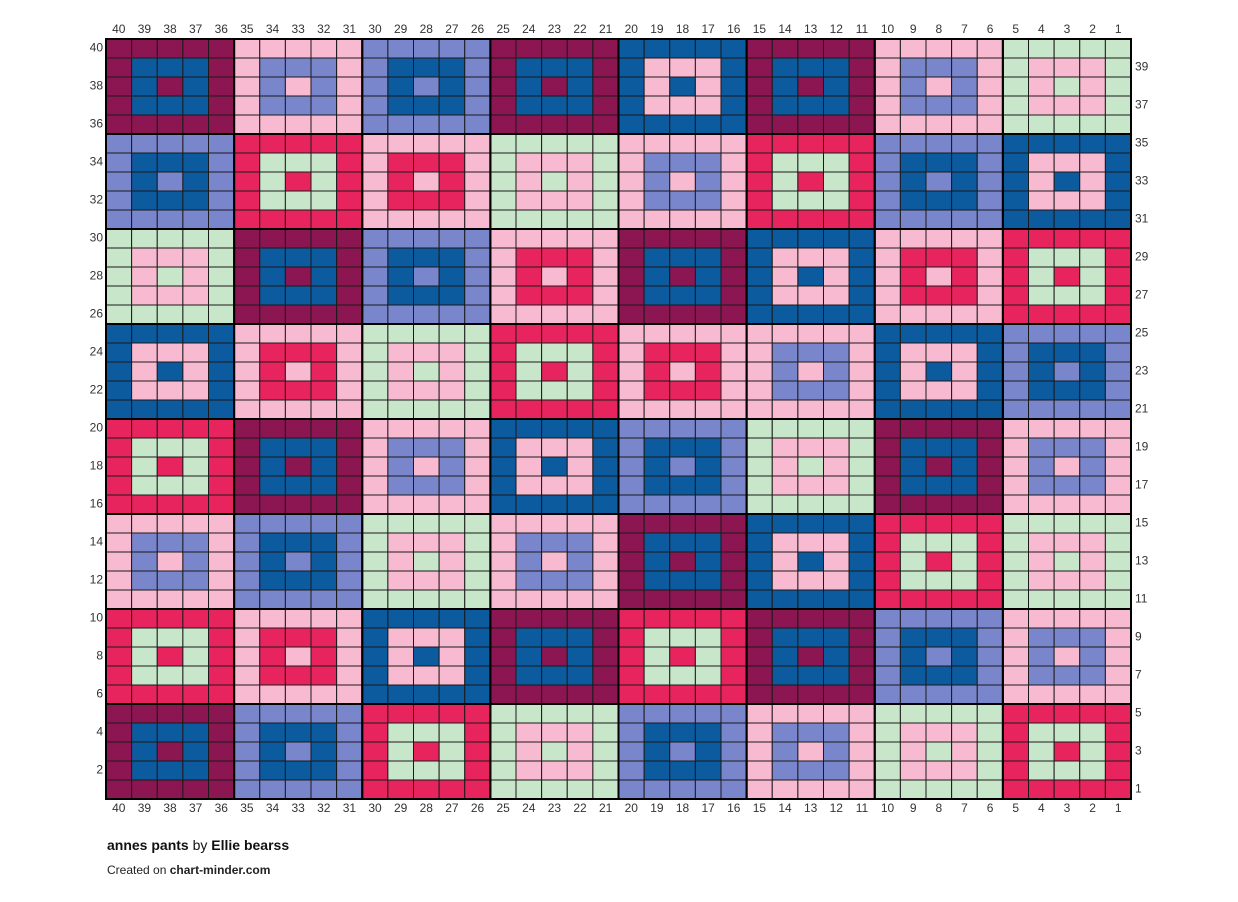 The width and height of the screenshot is (1238, 902). What do you see at coordinates (1041, 29) in the screenshot?
I see `column-number-top: 4` at bounding box center [1041, 29].